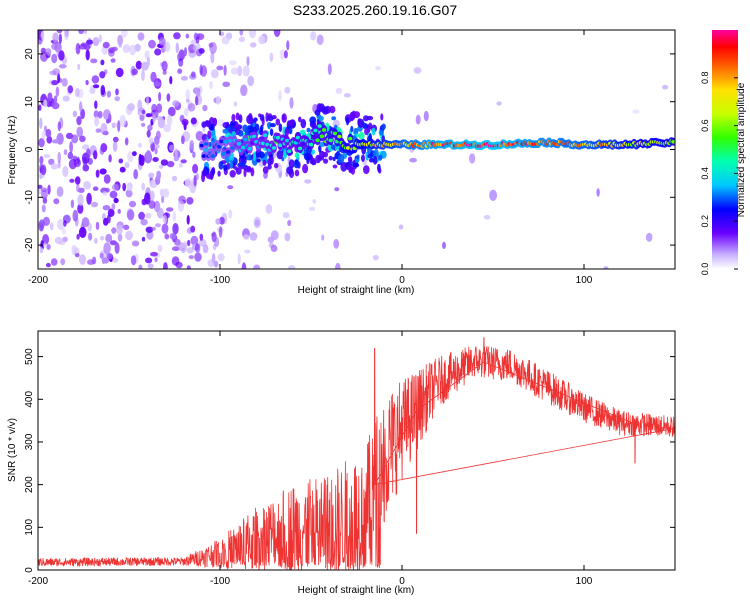  I want to click on y-tick-label: 300, so click(29, 441).